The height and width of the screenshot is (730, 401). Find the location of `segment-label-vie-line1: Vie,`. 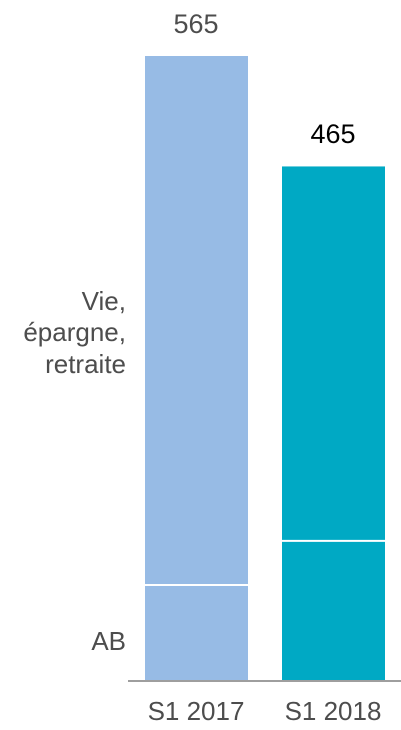

segment-label-vie-line1: Vie, is located at coordinates (104, 301).